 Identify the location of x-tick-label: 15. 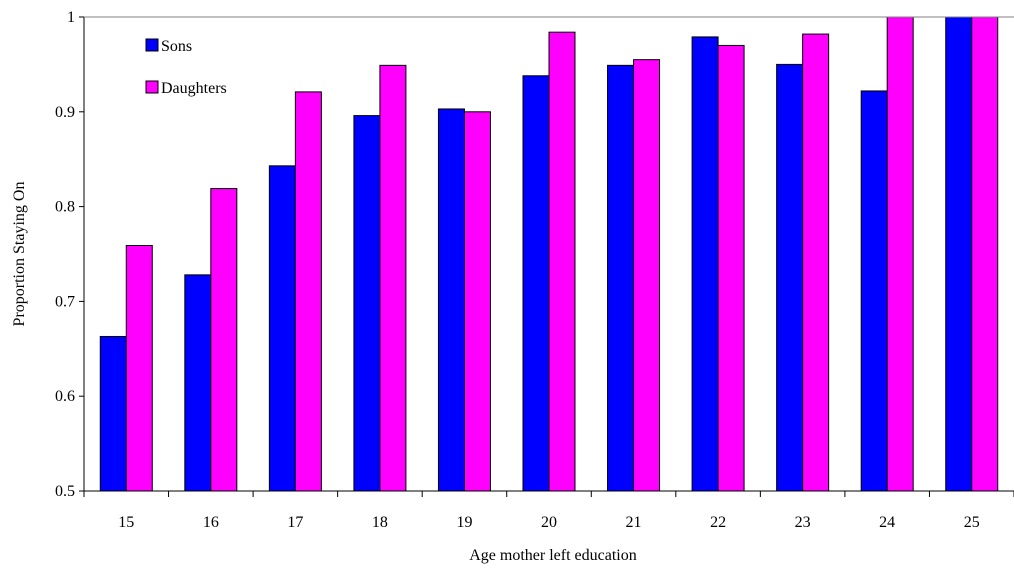
(126, 522).